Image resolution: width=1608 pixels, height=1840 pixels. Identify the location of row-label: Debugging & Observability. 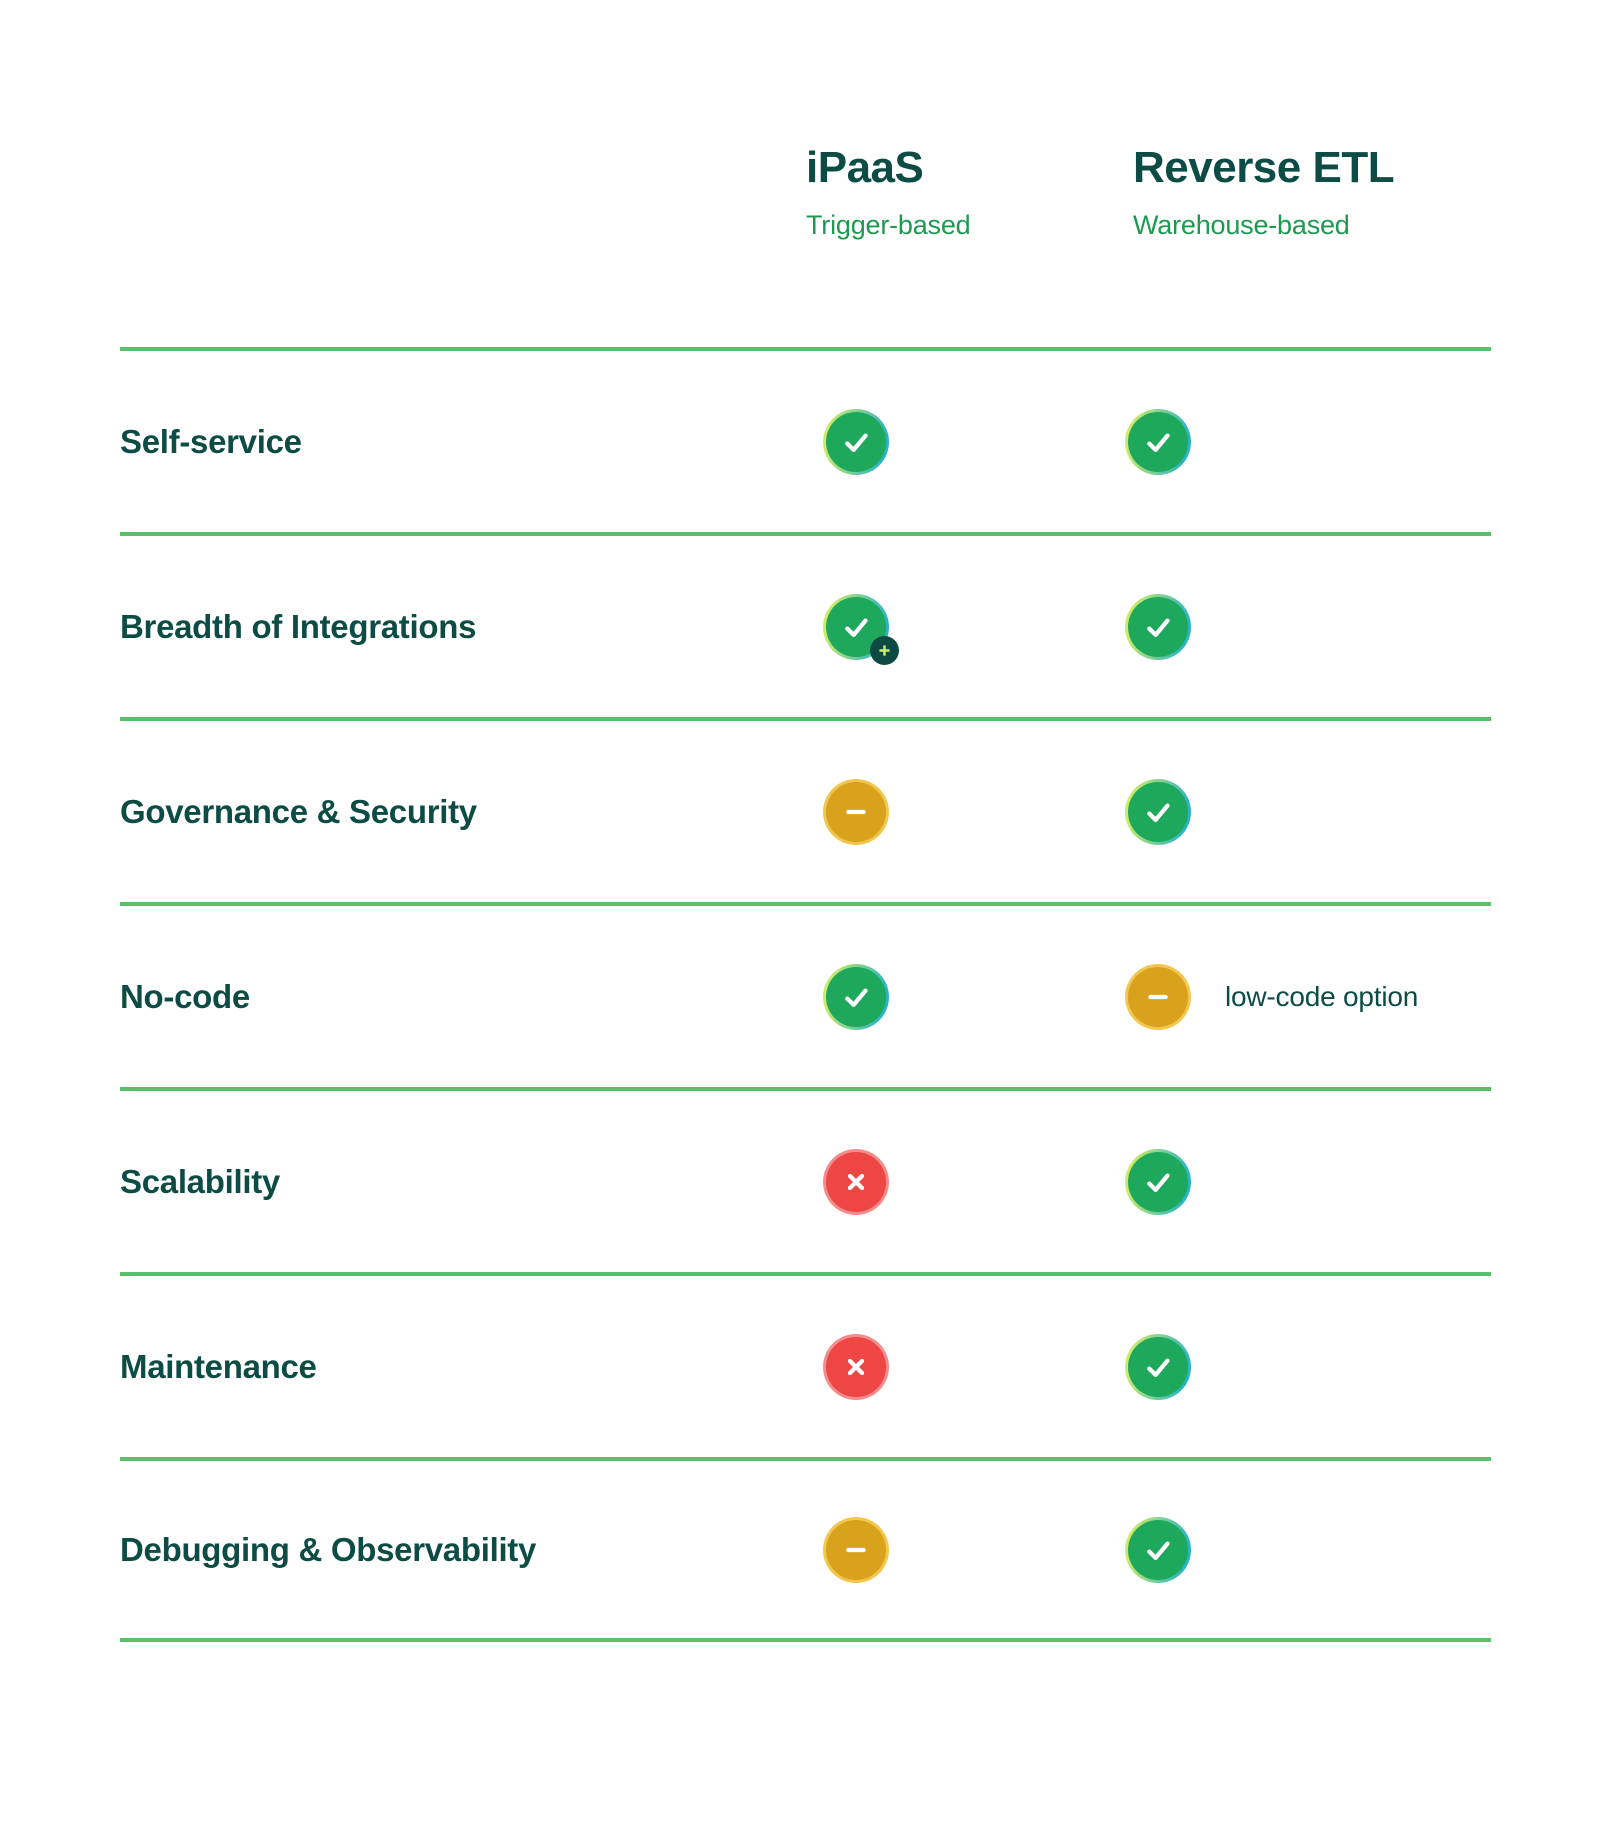
(328, 1549).